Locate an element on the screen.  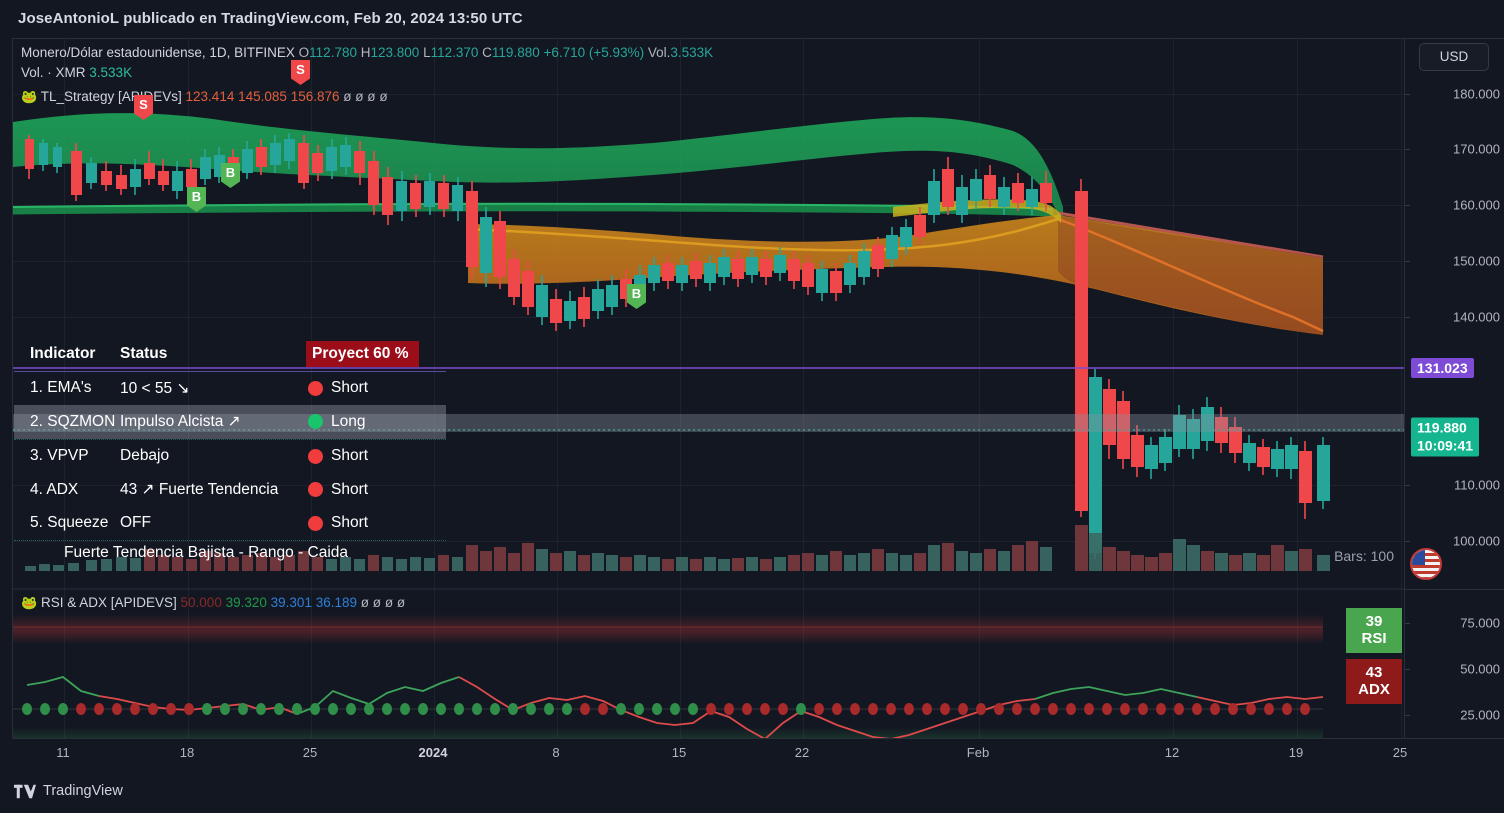
row-signal: Long is located at coordinates (348, 421).